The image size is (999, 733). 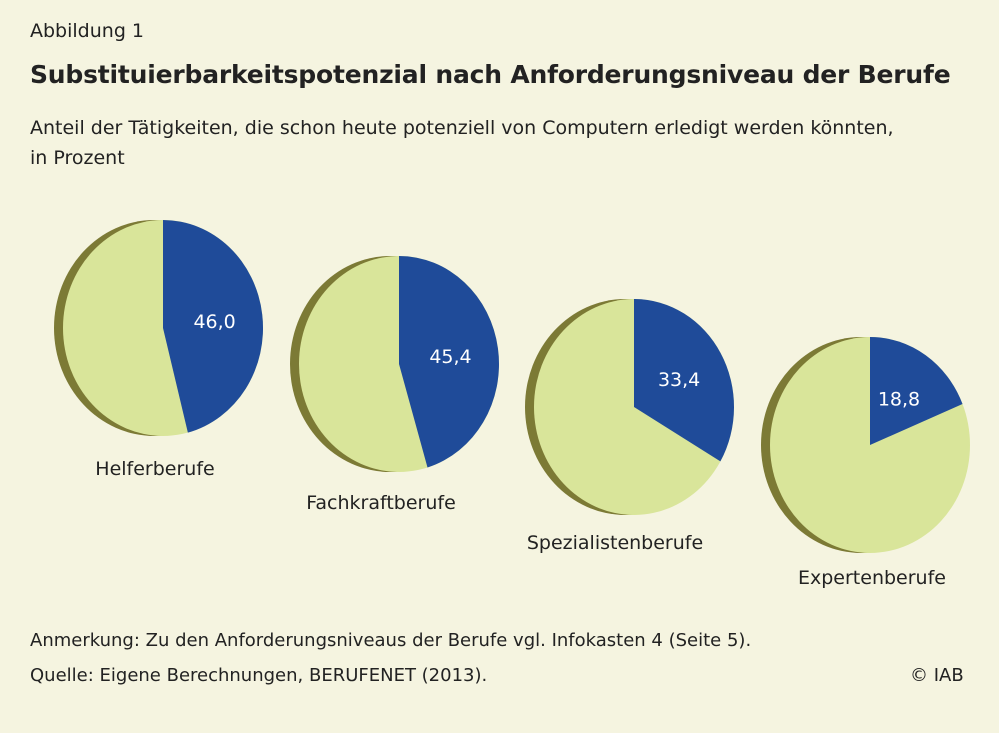 I want to click on pie-expertenberufe: 18,8 Expertenberufe, so click(x=865, y=463).